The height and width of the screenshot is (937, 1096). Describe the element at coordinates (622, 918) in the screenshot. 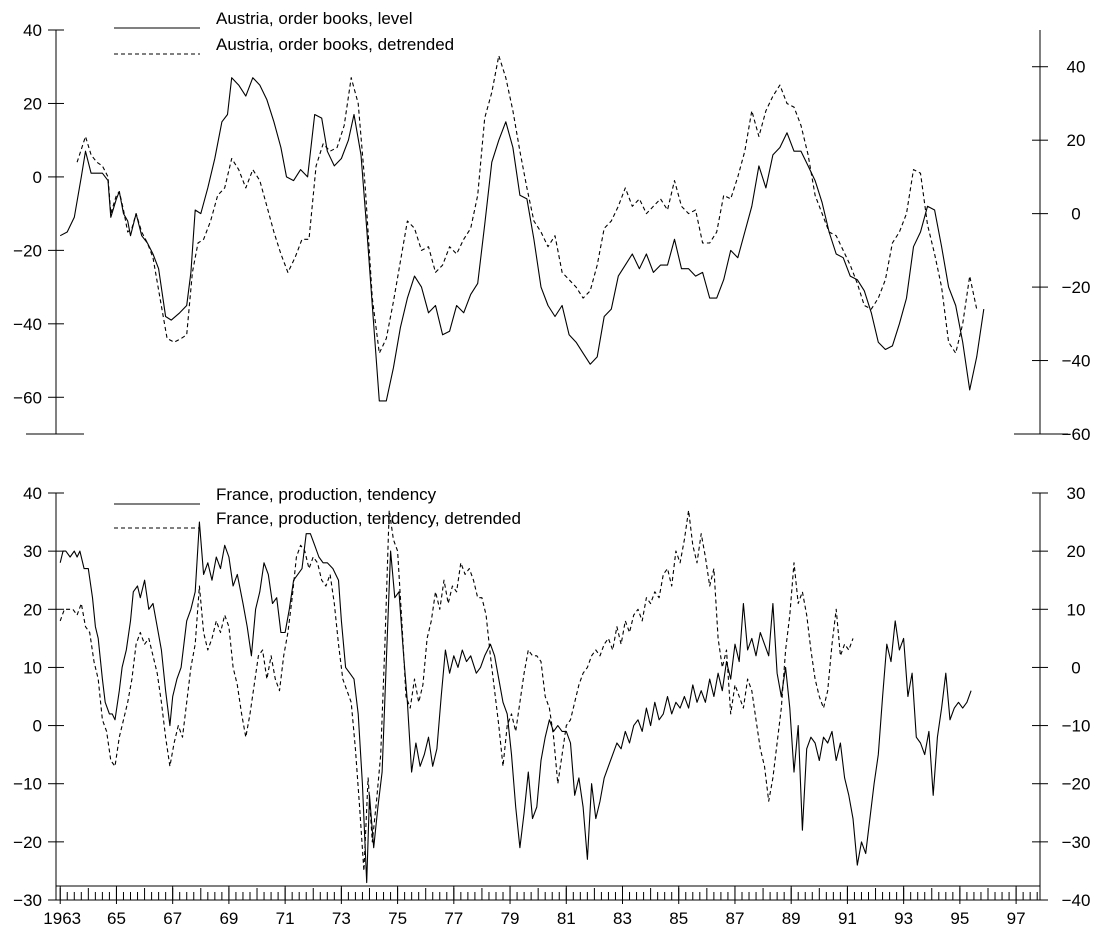

I see `x-tick-label: 83` at that location.